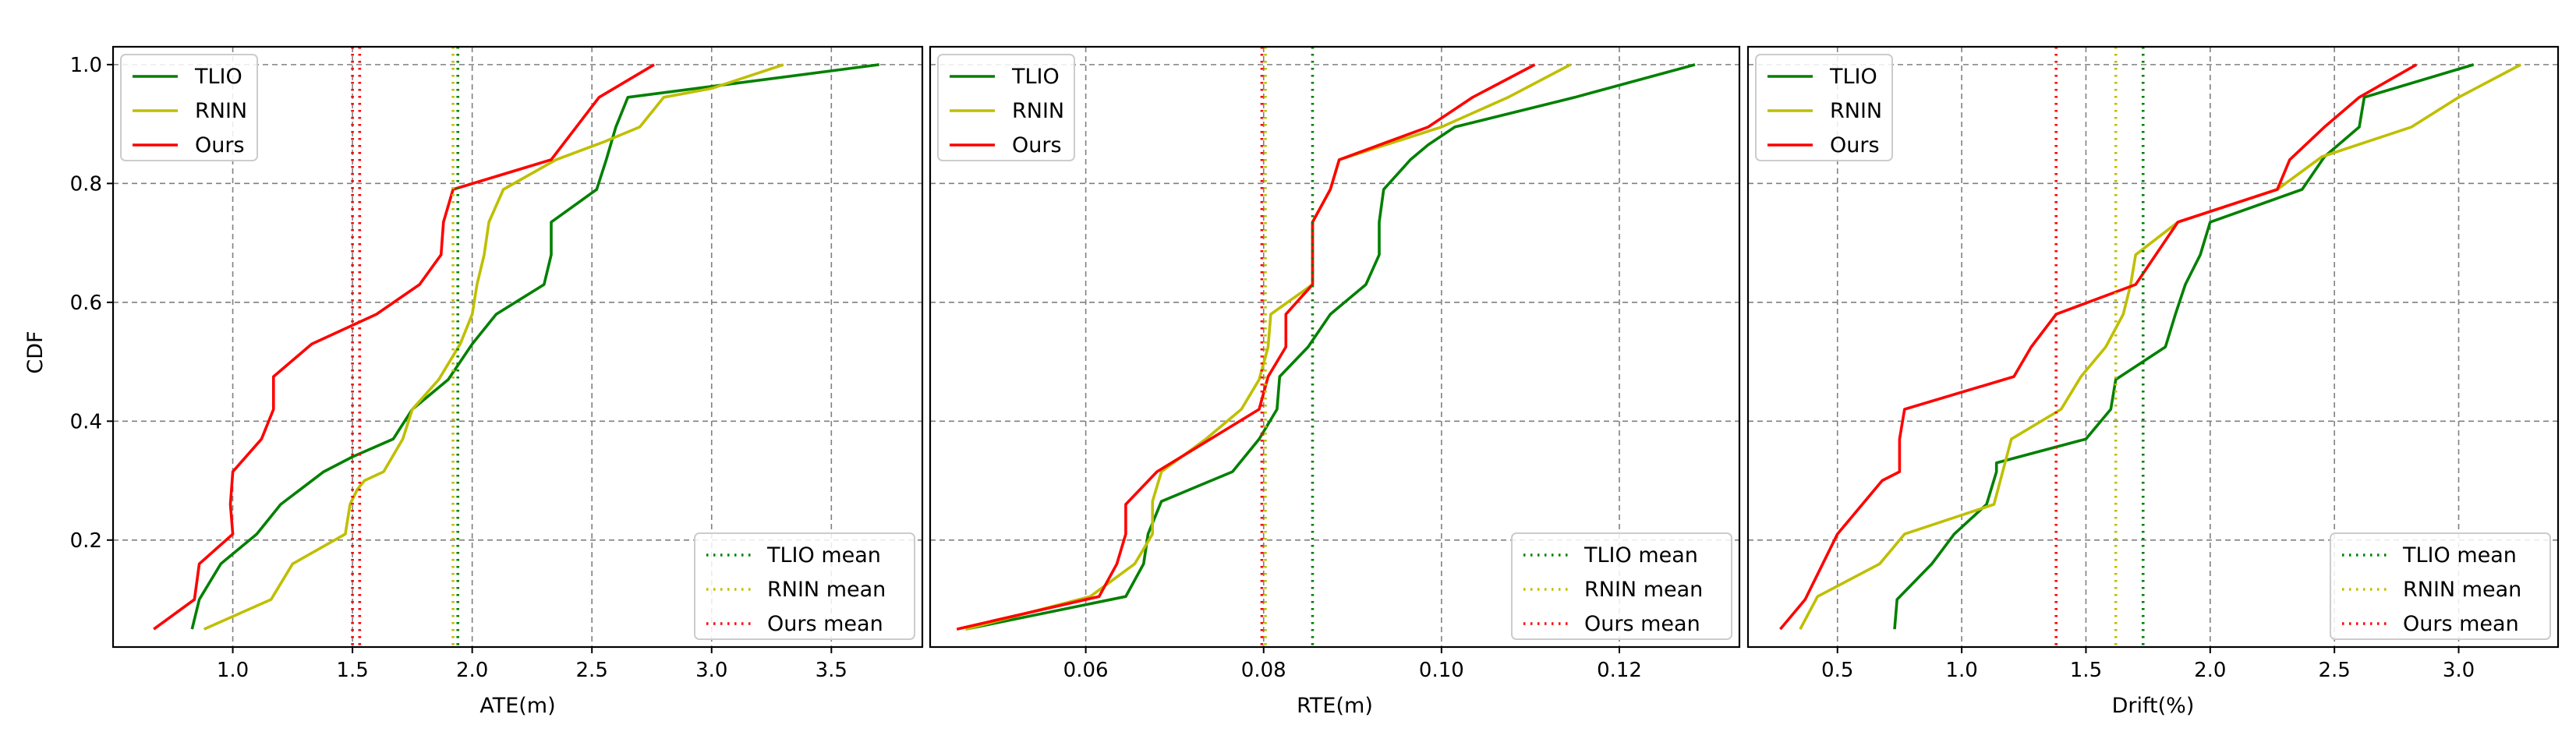 This screenshot has width=2576, height=732. What do you see at coordinates (86, 303) in the screenshot?
I see `y-tick-label: 0.6` at bounding box center [86, 303].